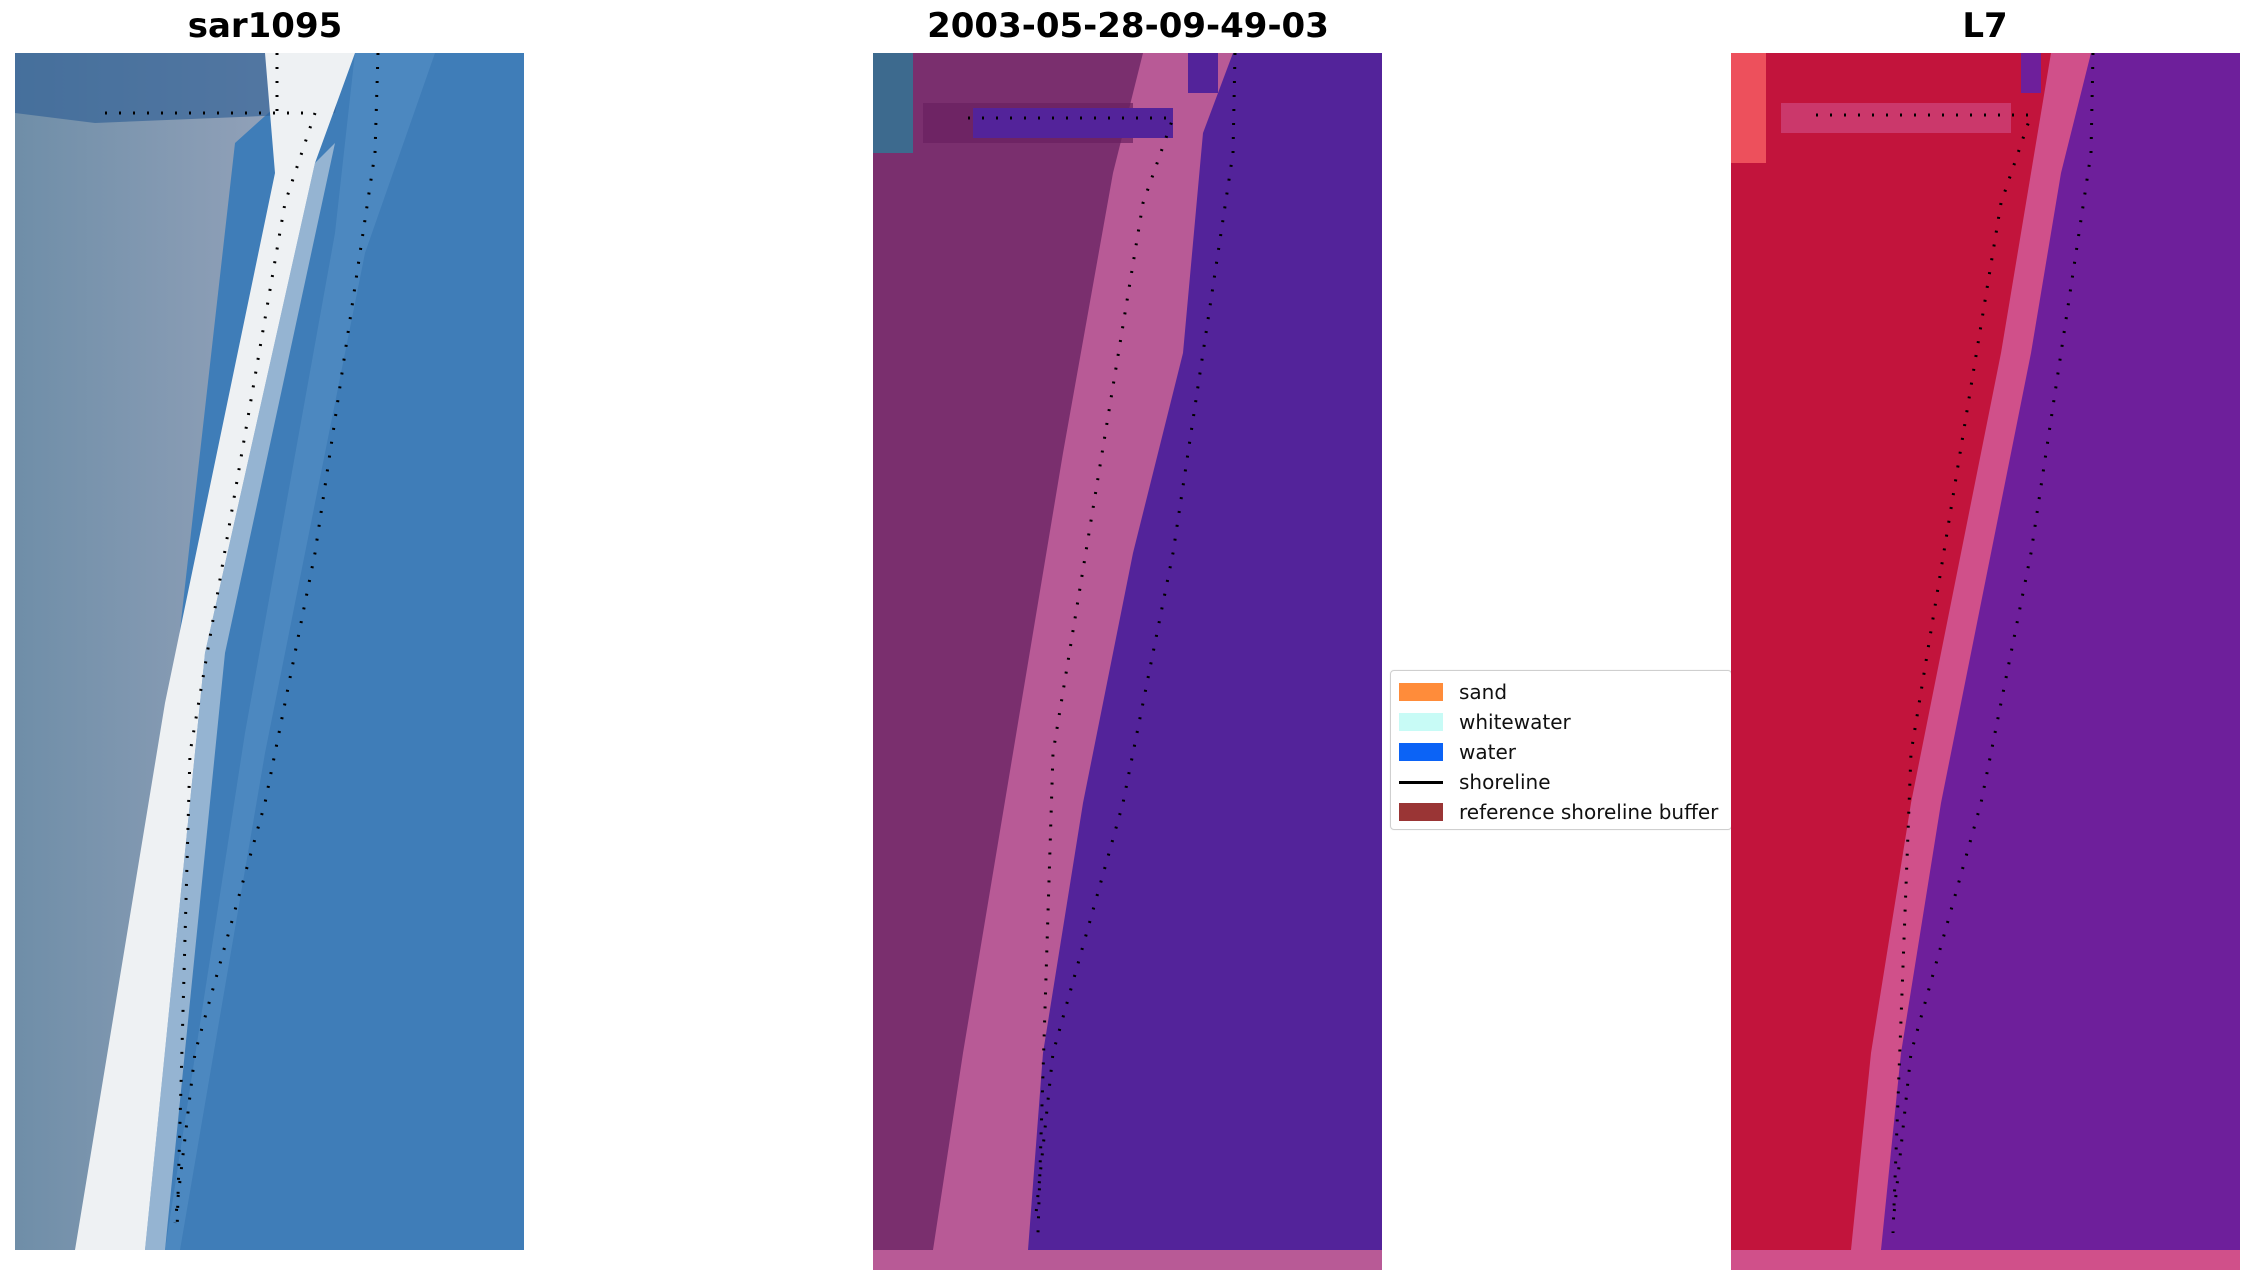 Image resolution: width=2253 pixels, height=1283 pixels. I want to click on legend-item-reference-buffer: reference shoreline buffer, so click(1558, 812).